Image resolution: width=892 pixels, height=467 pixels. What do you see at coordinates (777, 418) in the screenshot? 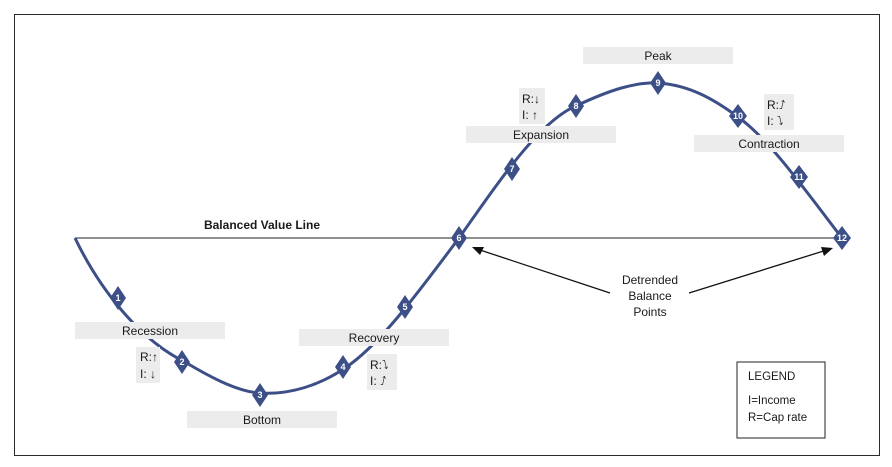
I see `legend-cap-rate: R=Cap rate` at bounding box center [777, 418].